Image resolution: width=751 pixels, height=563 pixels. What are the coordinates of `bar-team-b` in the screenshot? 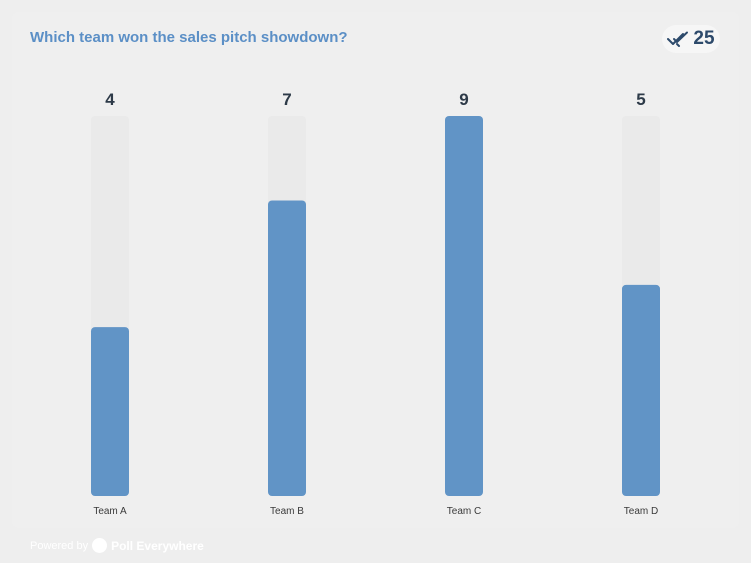 It's located at (287, 348).